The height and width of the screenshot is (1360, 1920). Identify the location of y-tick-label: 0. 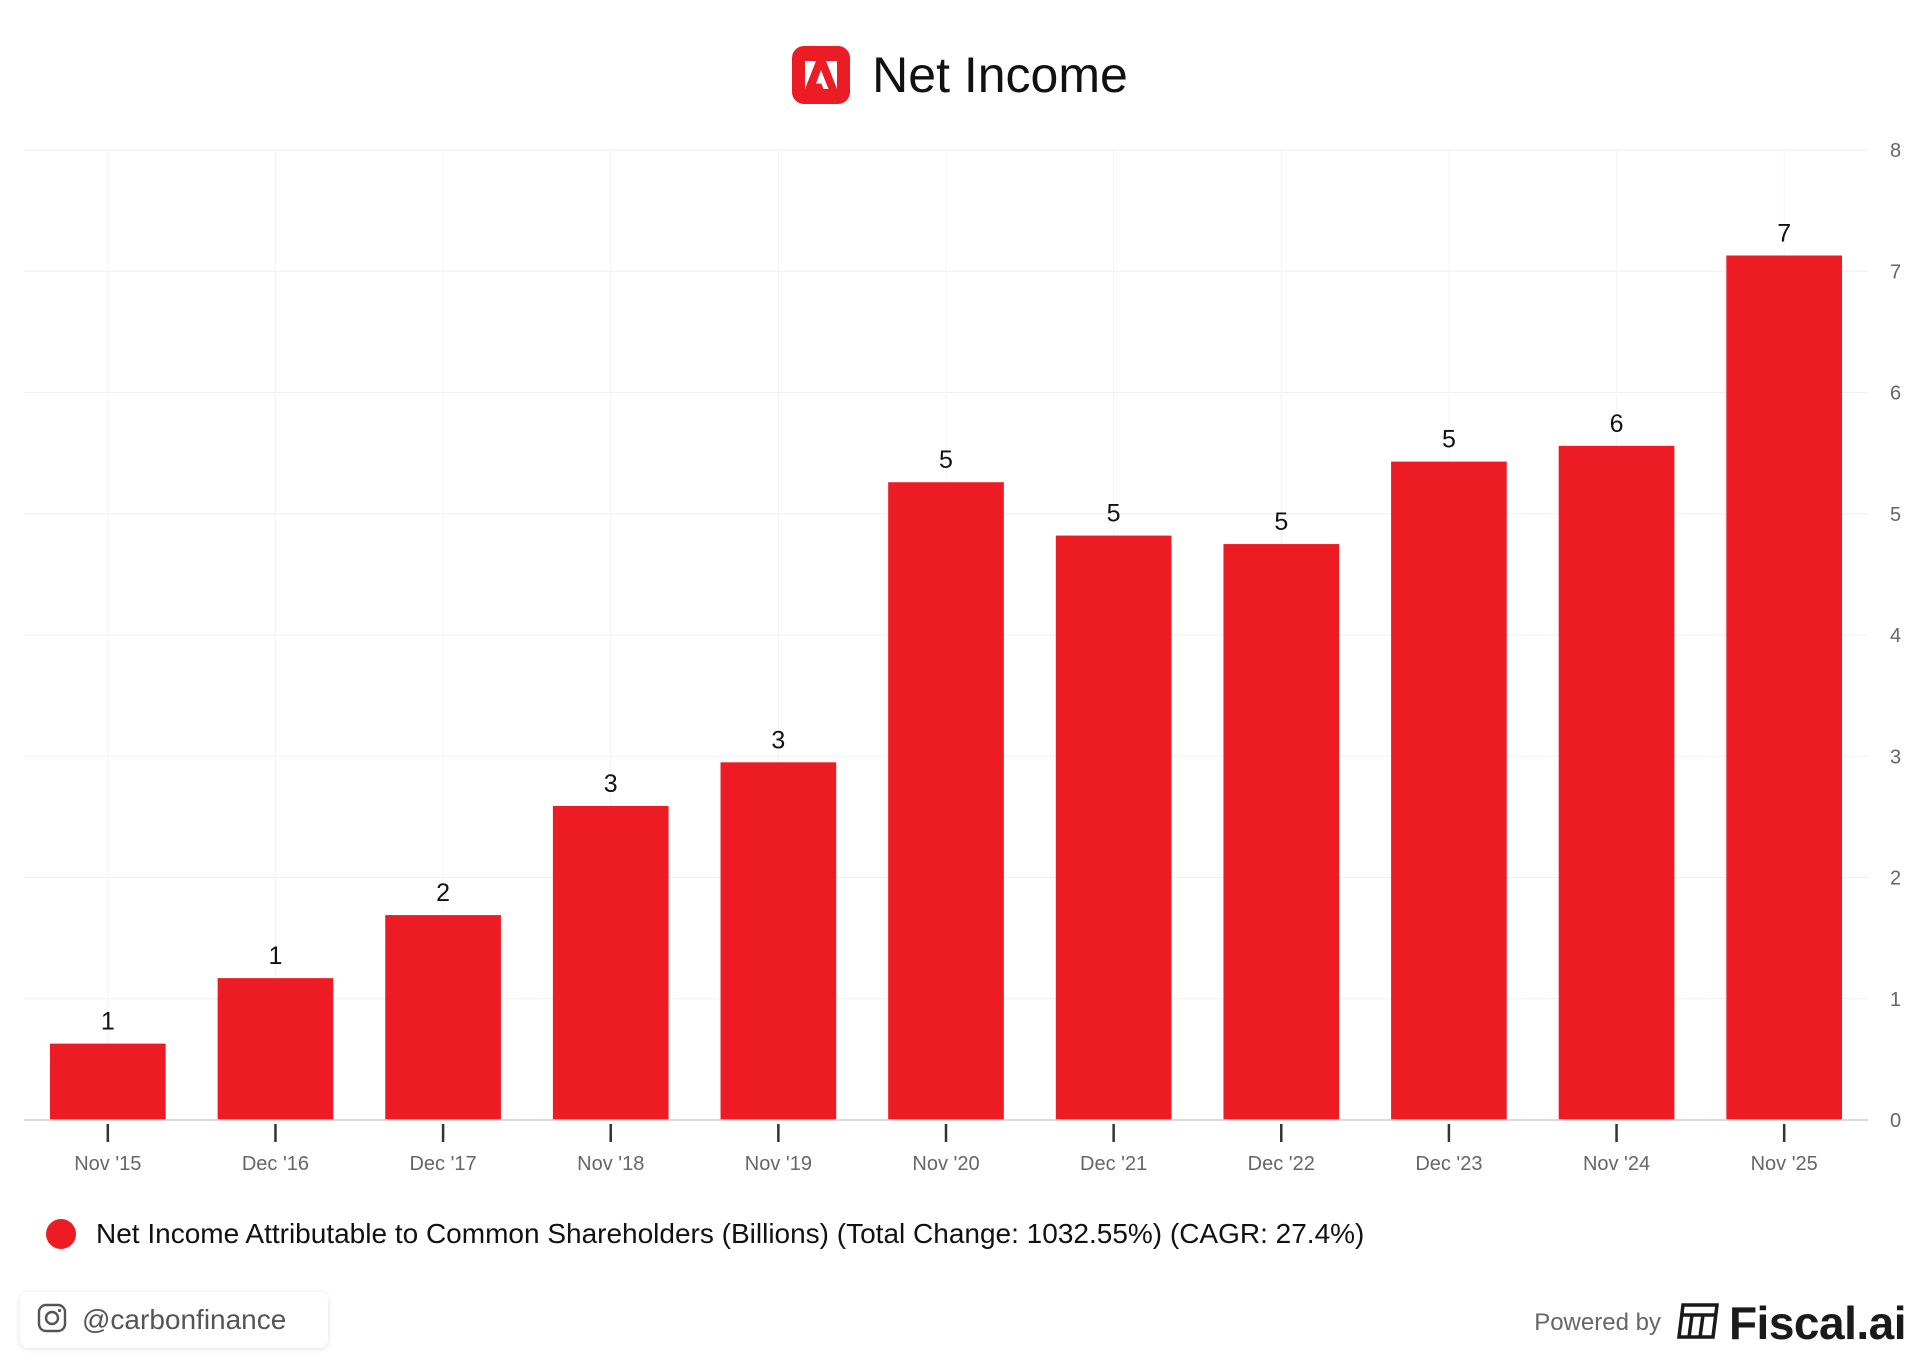
(1895, 1121).